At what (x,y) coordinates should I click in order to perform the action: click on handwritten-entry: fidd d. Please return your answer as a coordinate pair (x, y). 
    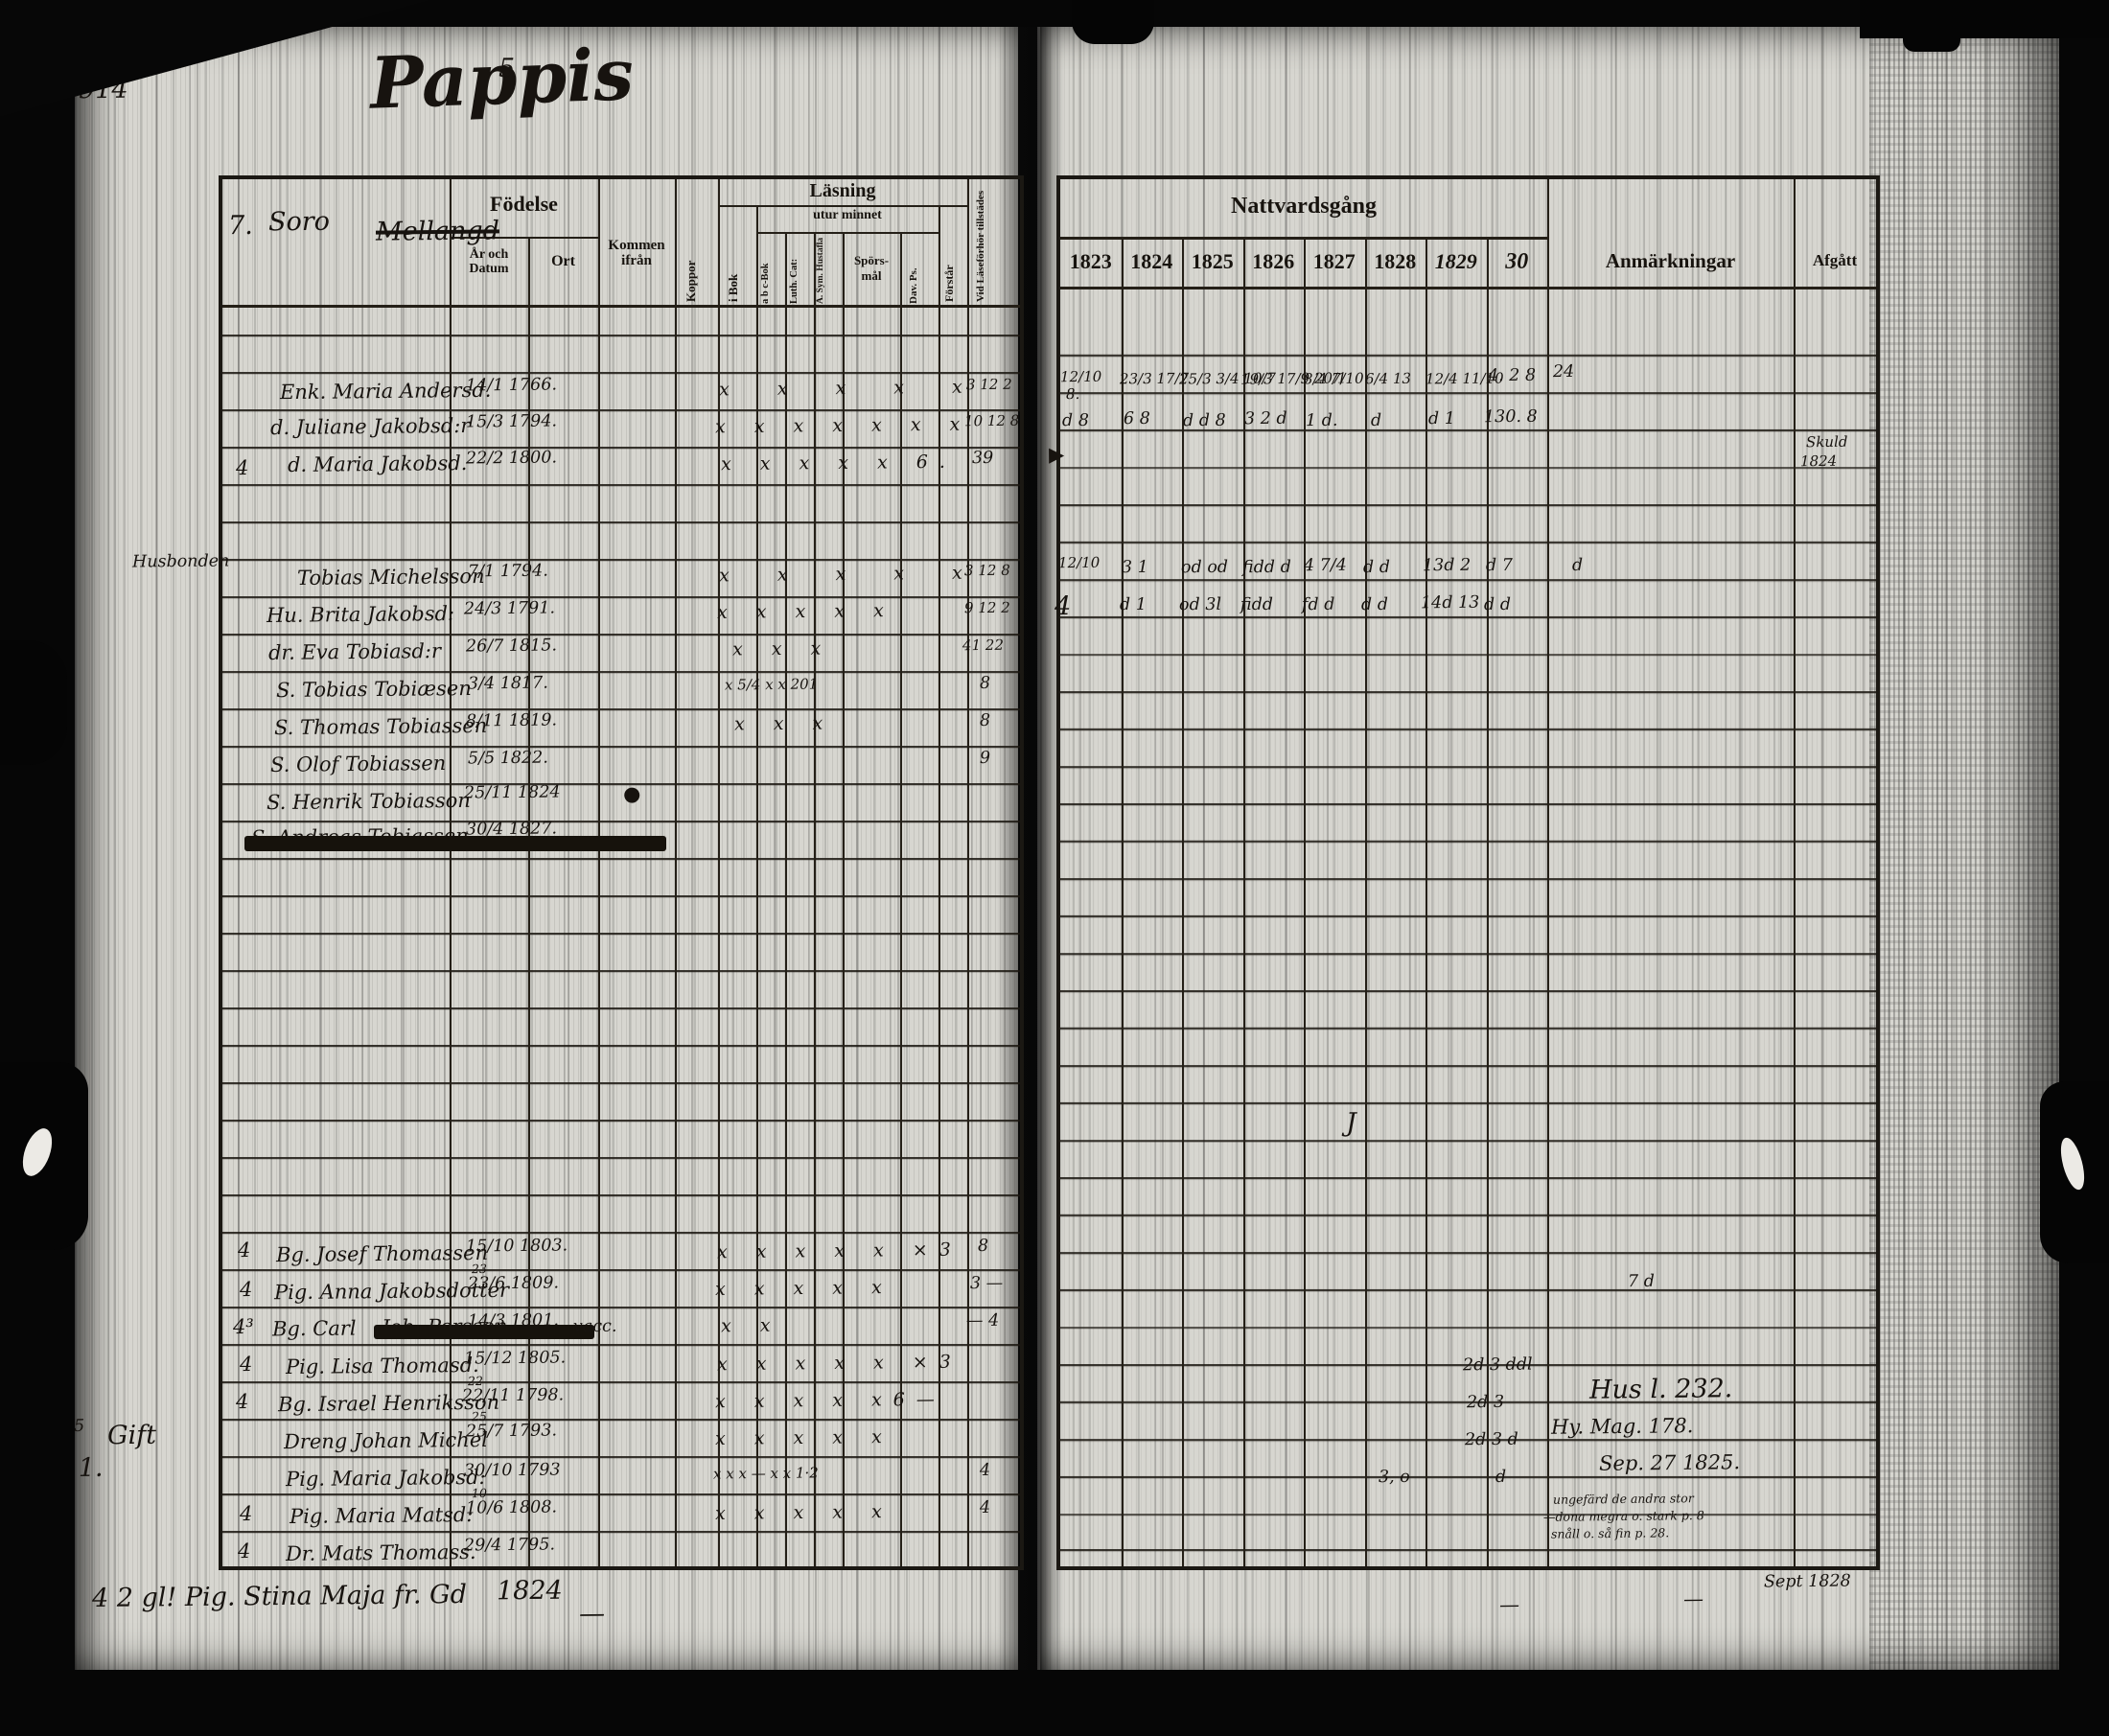
    Looking at the image, I should click on (1266, 567).